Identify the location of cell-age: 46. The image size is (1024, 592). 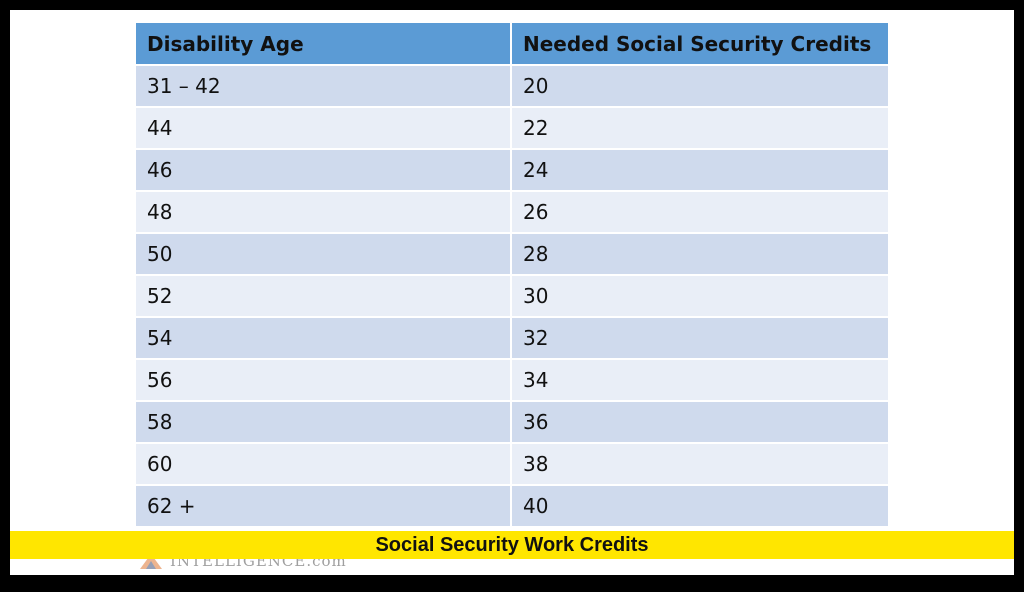
(324, 170).